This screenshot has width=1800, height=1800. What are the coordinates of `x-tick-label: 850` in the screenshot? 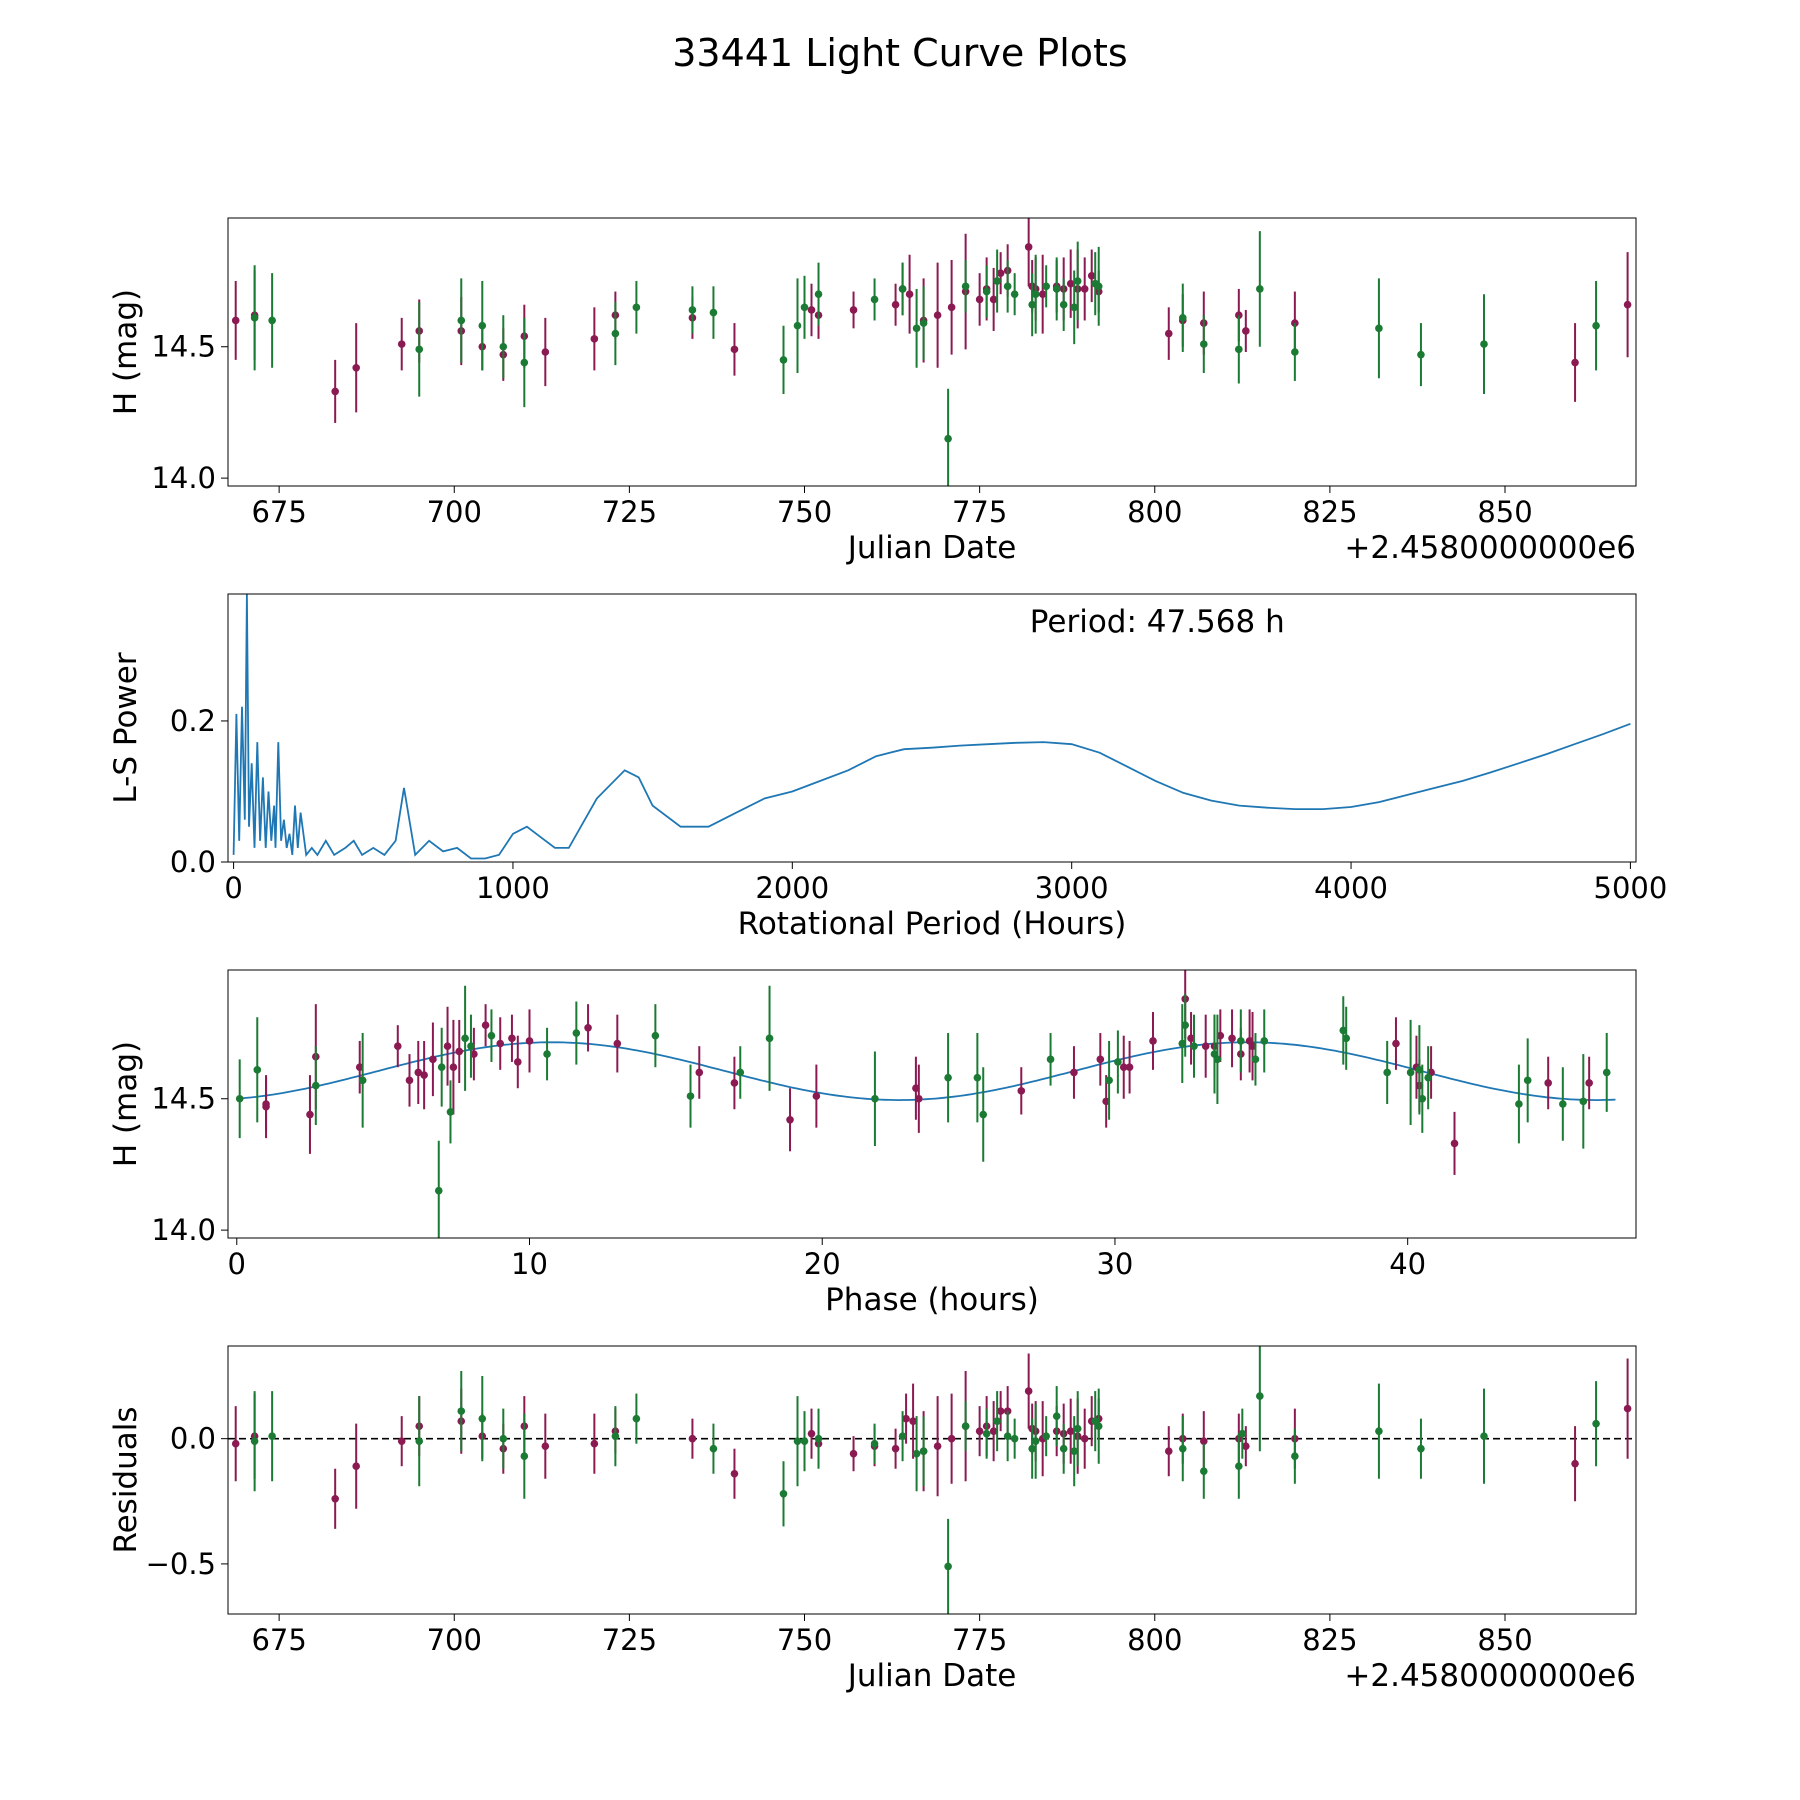 It's located at (1504, 512).